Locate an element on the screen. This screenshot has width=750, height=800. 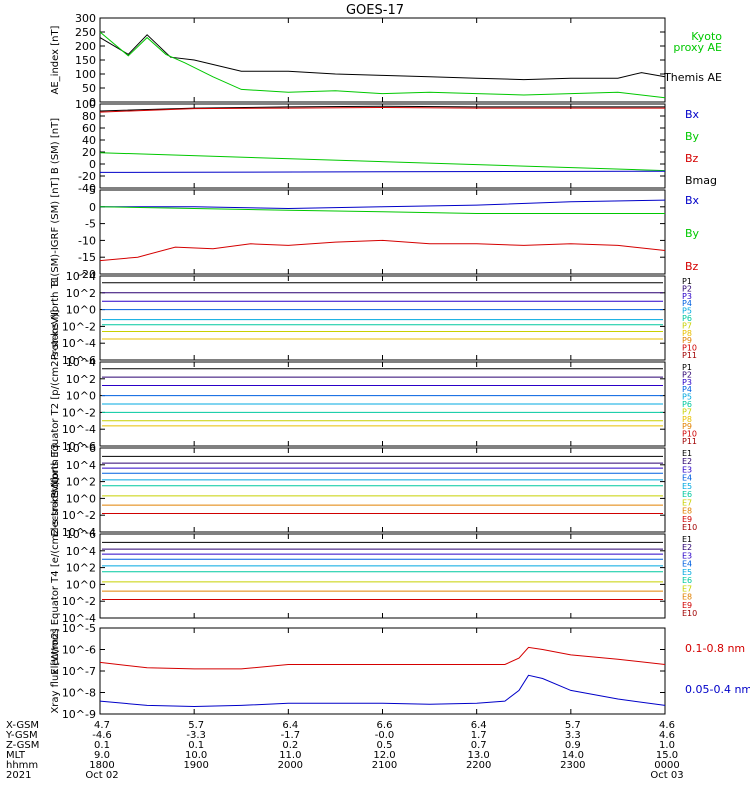
axis-value: 10.0 is located at coordinates (196, 755).